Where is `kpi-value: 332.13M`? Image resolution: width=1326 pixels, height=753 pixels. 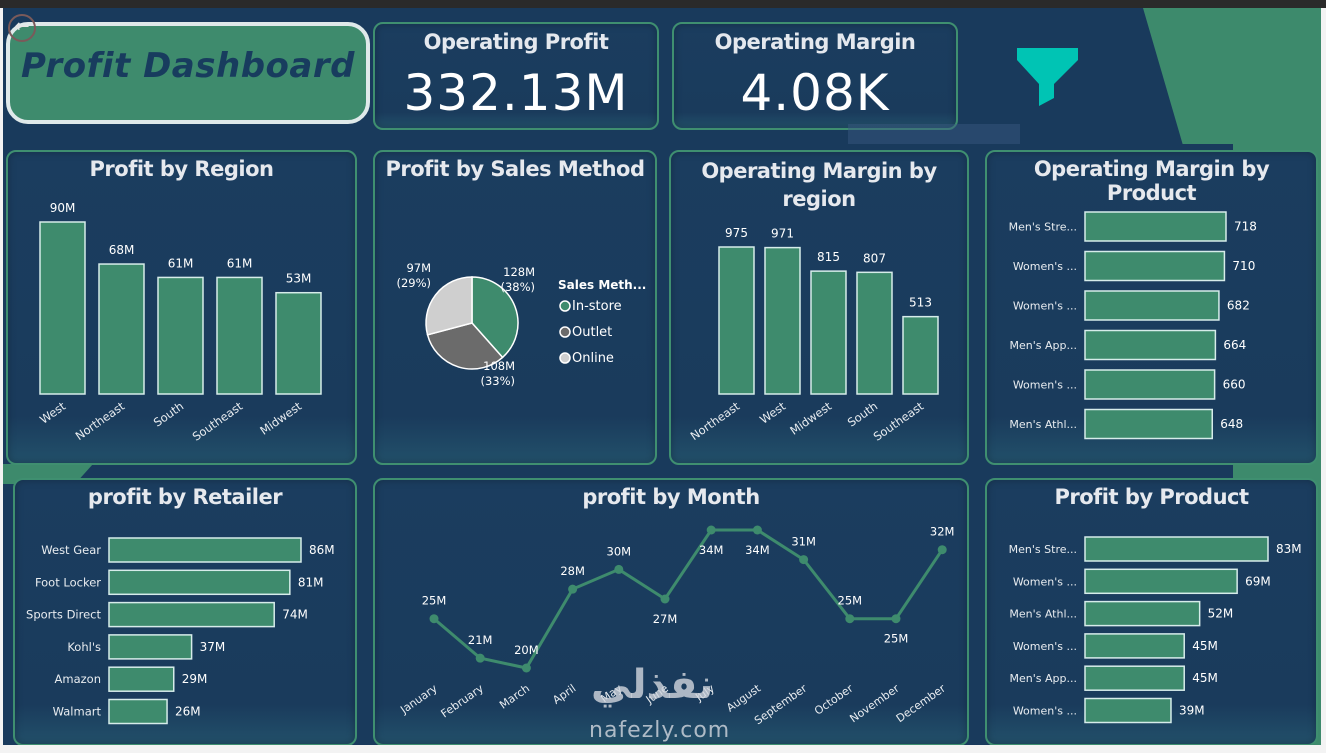 kpi-value: 332.13M is located at coordinates (516, 93).